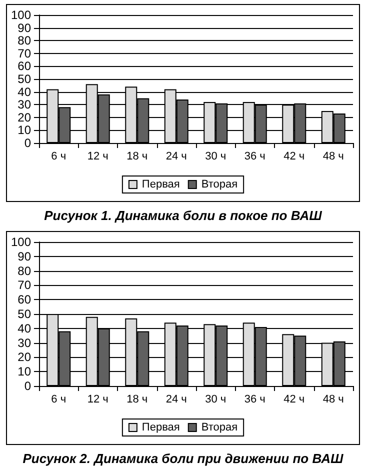 The image size is (366, 470). Describe the element at coordinates (183, 458) in the screenshot. I see `text: Рисунок 2. Динамика боли при движении по ВАШ` at that location.